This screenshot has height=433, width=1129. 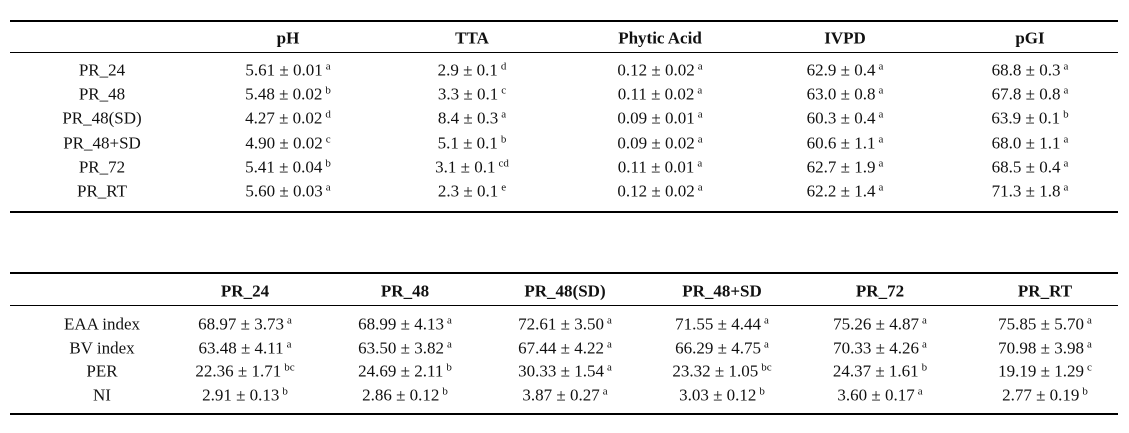 What do you see at coordinates (1026, 118) in the screenshot?
I see `cell-value: 63.9 ± 0.1` at bounding box center [1026, 118].